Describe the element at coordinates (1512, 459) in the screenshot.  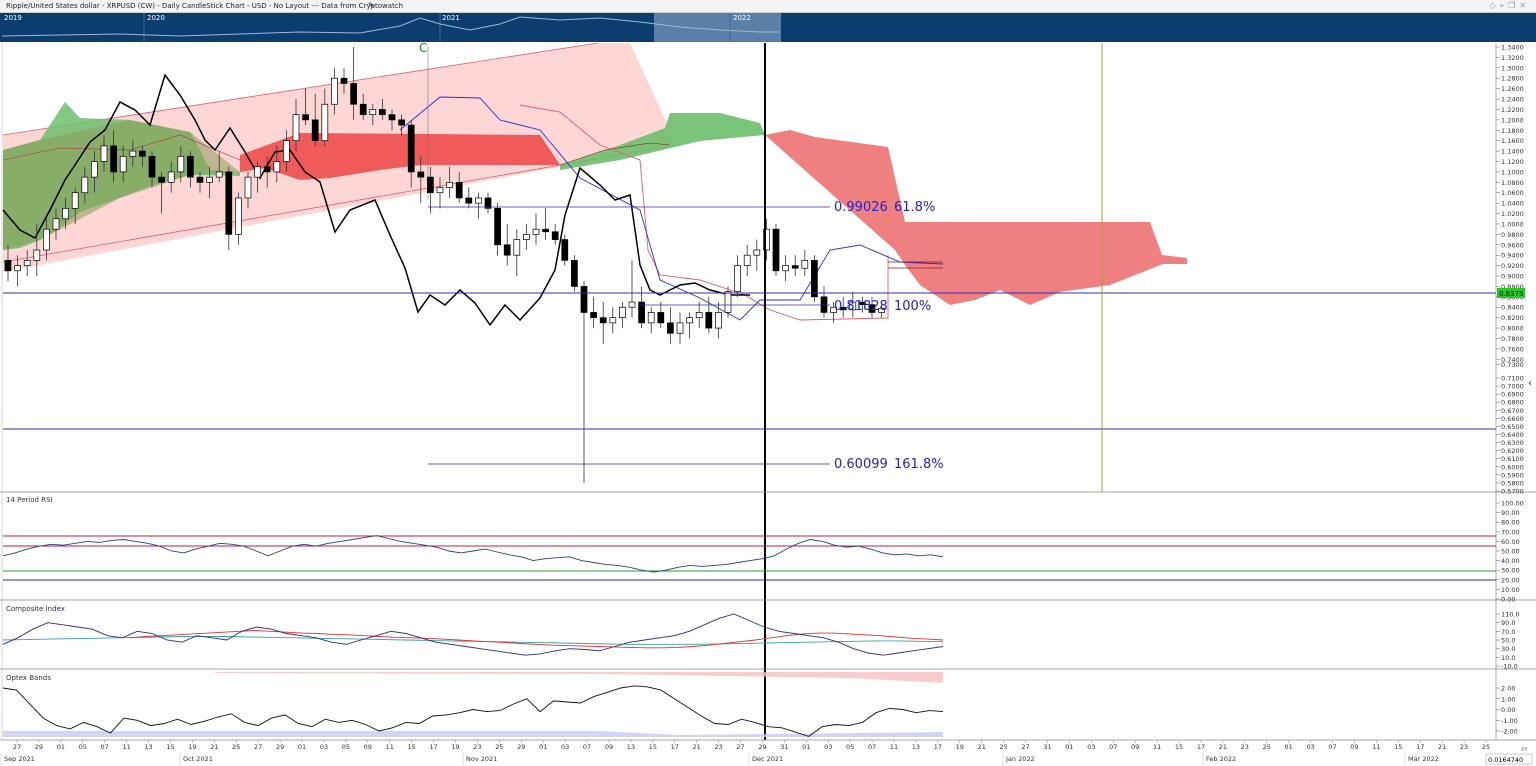
I see `price-tick-label: 0.6100` at that location.